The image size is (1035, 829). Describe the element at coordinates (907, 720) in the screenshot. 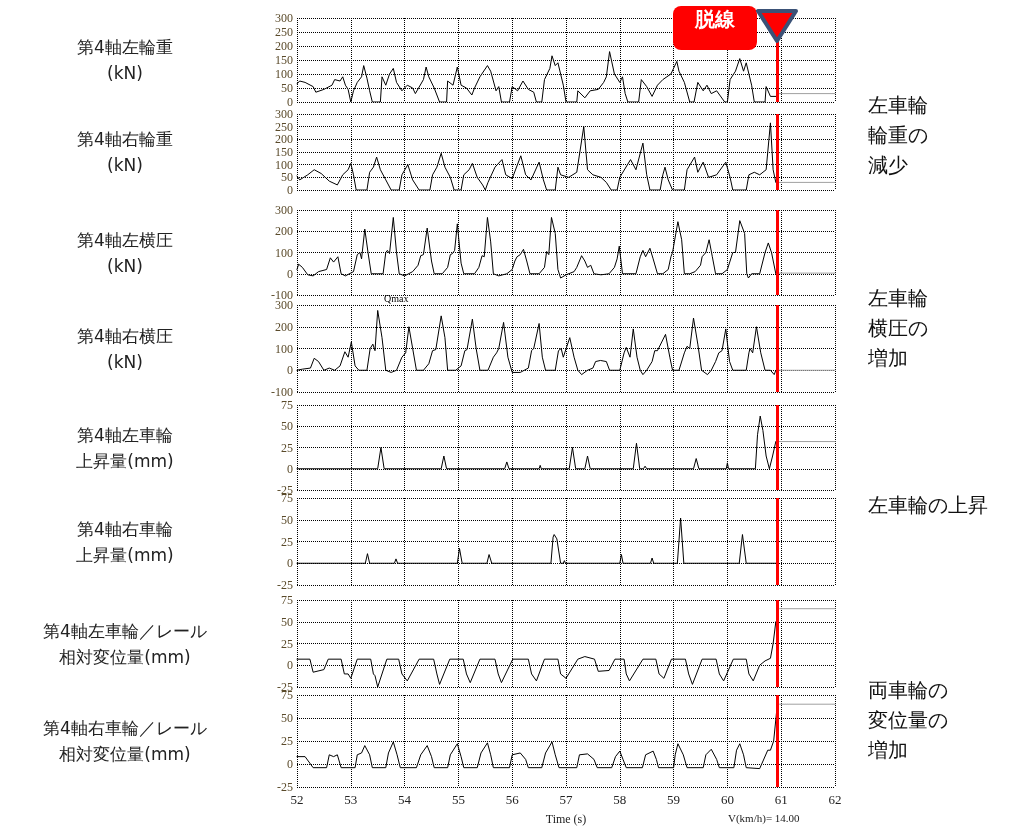

I see `text: 両車輪の変位量の増加` at that location.